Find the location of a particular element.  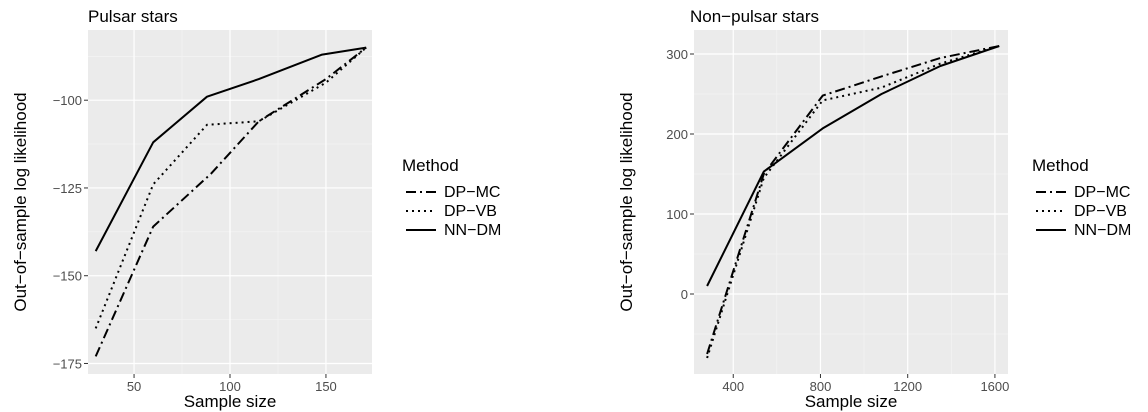

pulsar-legend-label: DP−MC is located at coordinates (472, 192).